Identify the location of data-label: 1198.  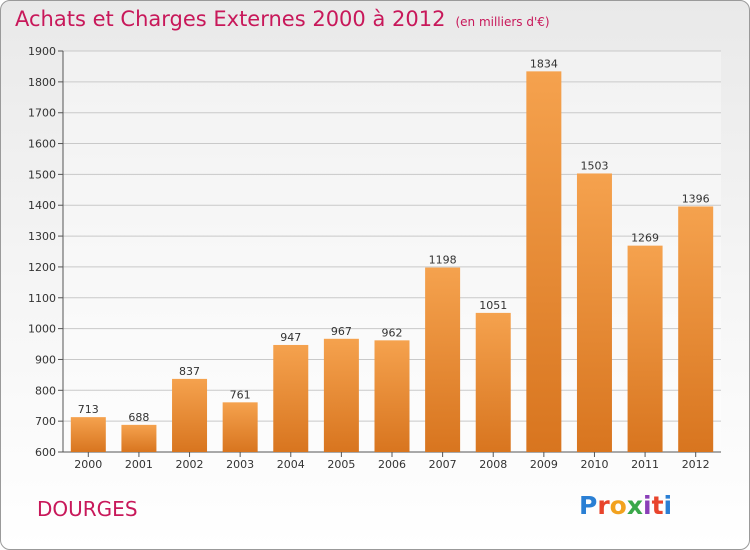
(443, 260).